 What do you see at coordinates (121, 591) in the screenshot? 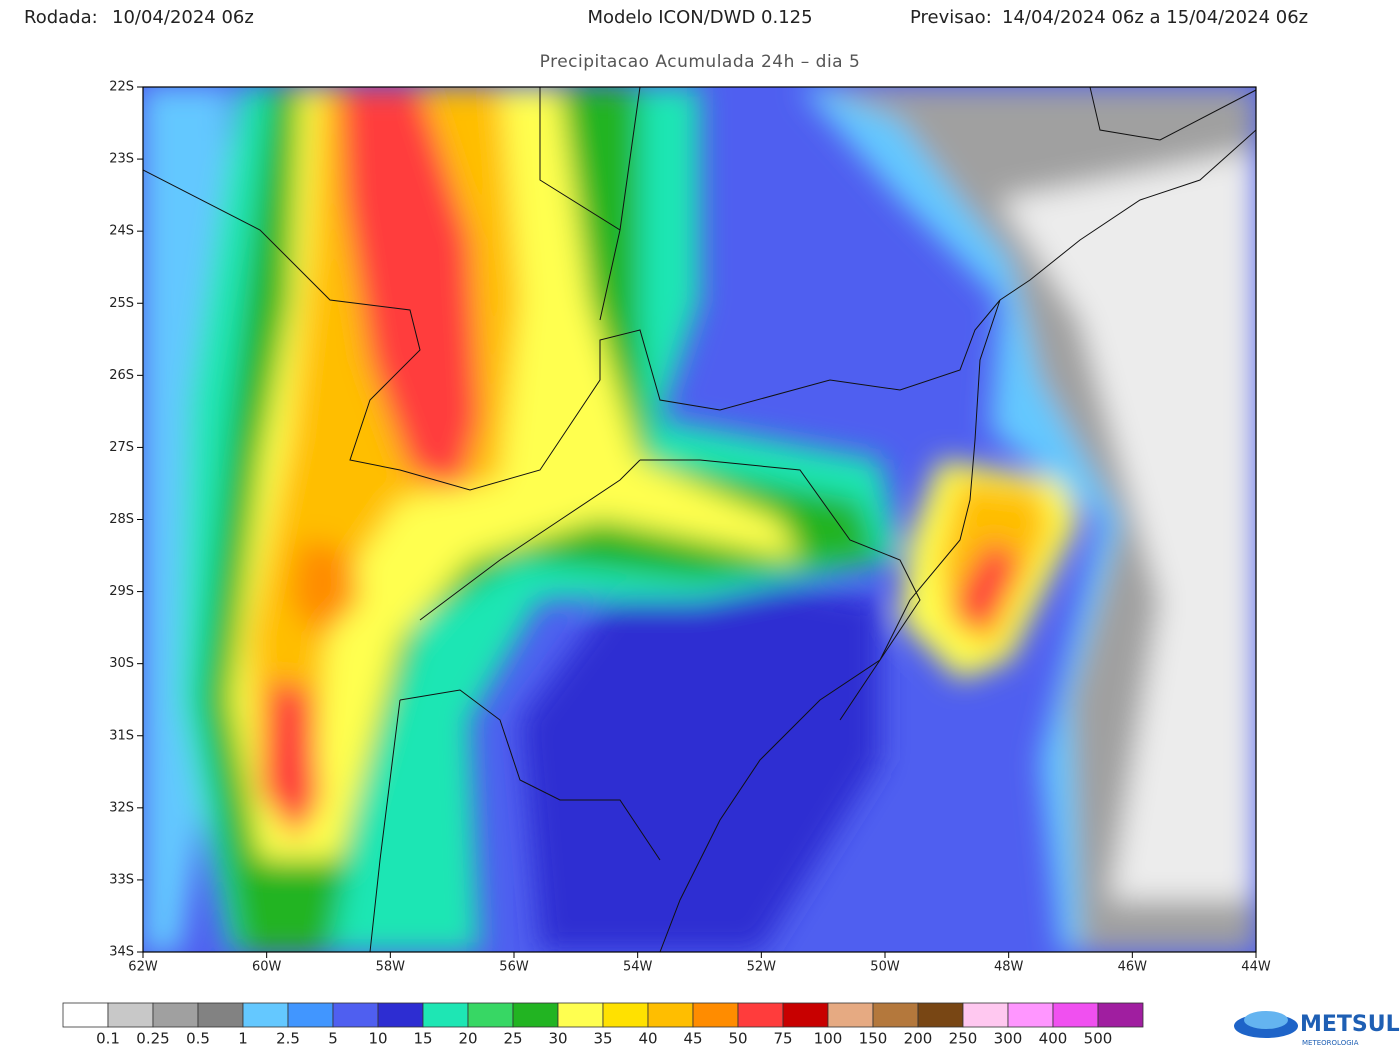
I see `lat-label: 29S` at bounding box center [121, 591].